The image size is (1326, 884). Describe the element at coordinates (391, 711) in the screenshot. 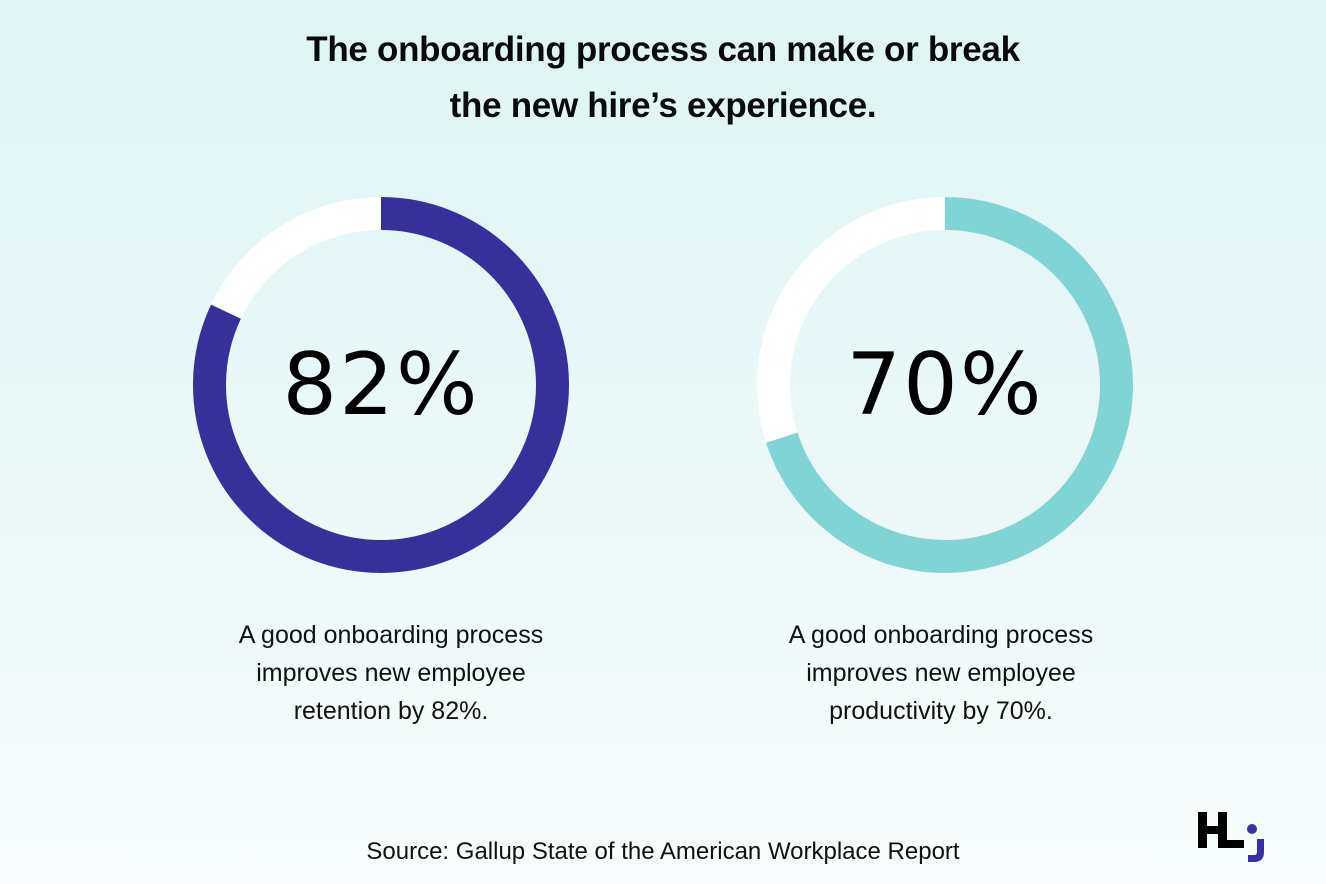

I see `caption-line: retention by 82%.` at that location.